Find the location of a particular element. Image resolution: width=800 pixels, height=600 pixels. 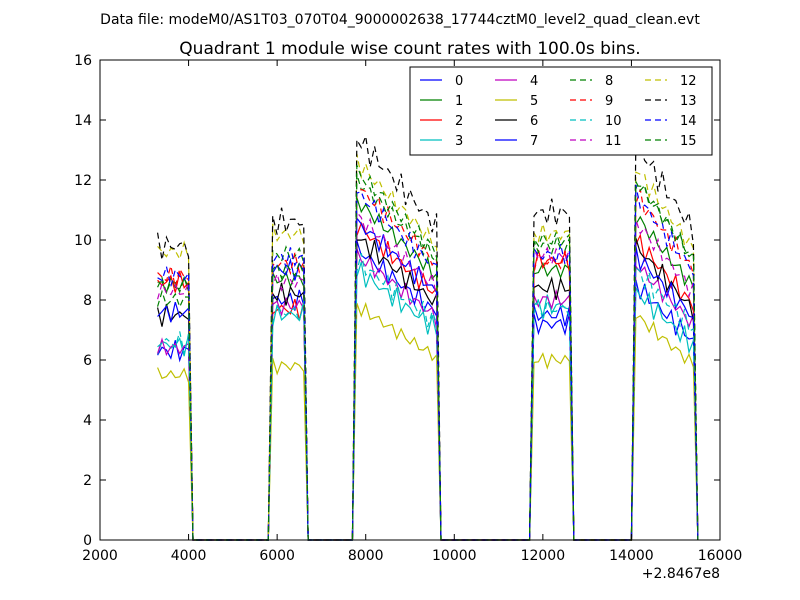

legend-box is located at coordinates (561, 111).